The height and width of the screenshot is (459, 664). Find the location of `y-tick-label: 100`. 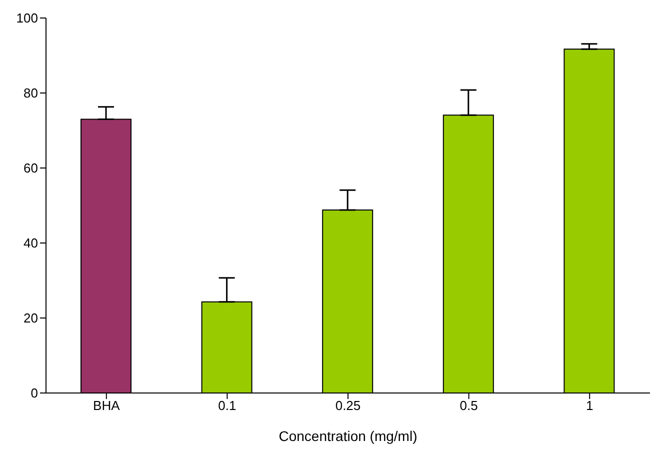

y-tick-label: 100 is located at coordinates (27, 18).